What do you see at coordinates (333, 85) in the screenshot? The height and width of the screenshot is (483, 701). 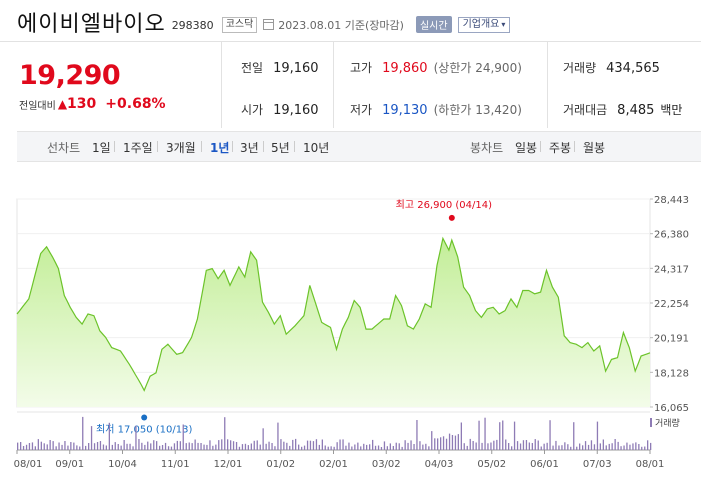 I see `divider` at bounding box center [333, 85].